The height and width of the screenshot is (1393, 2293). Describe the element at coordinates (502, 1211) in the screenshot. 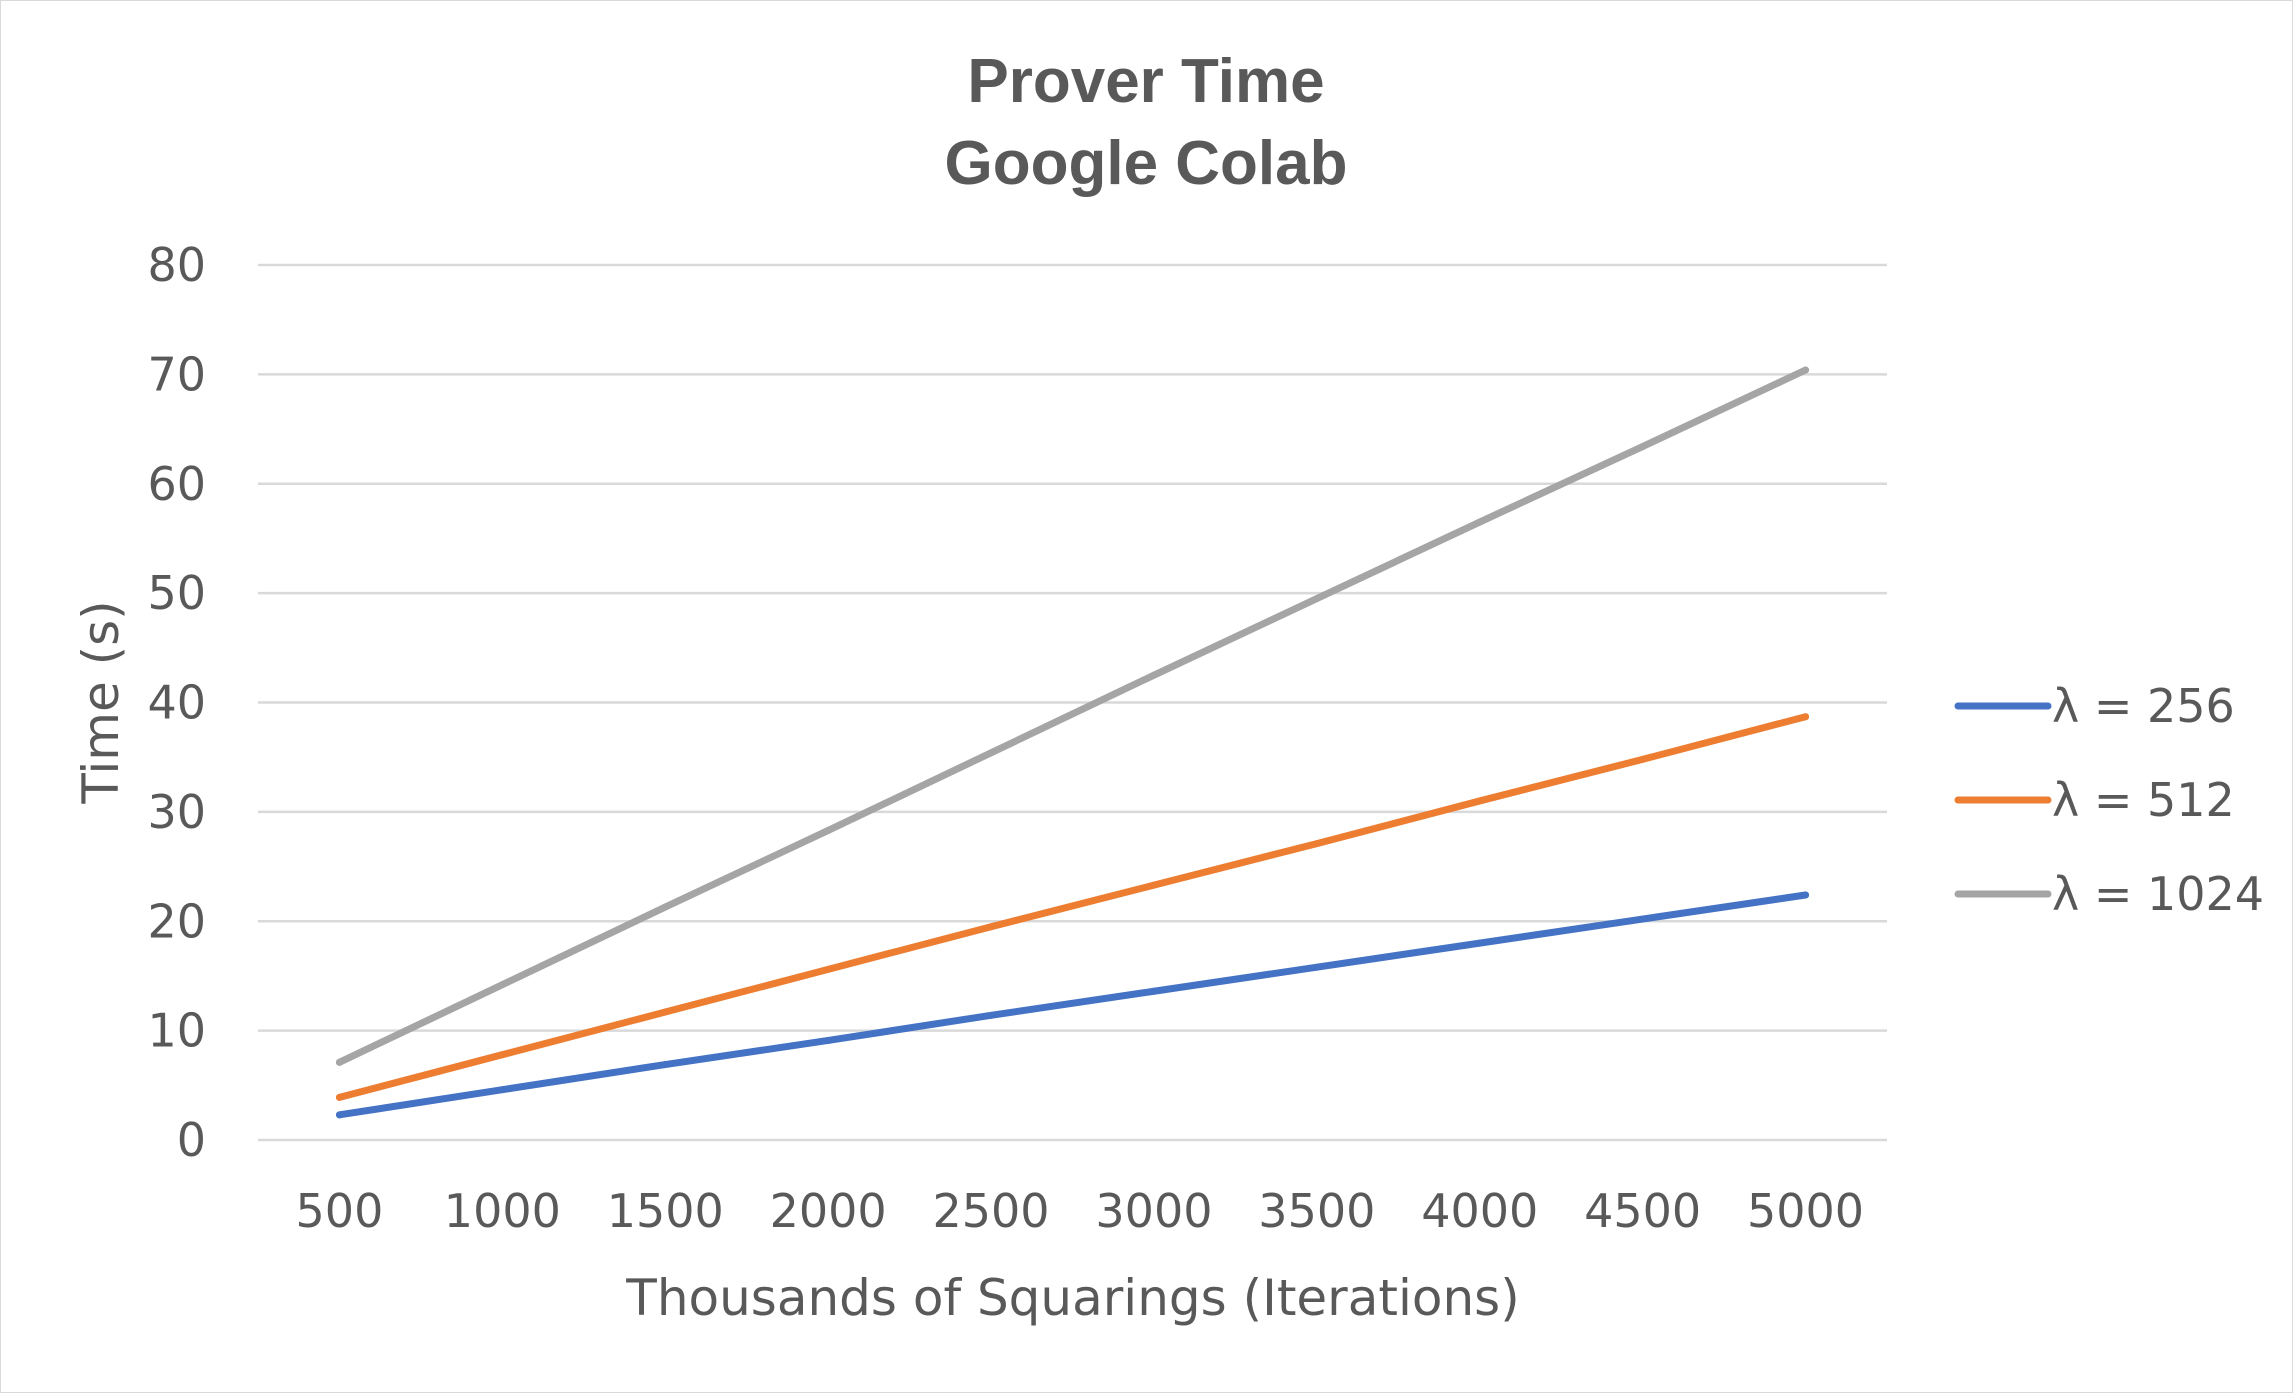

I see `x-tick-label: 1000` at that location.